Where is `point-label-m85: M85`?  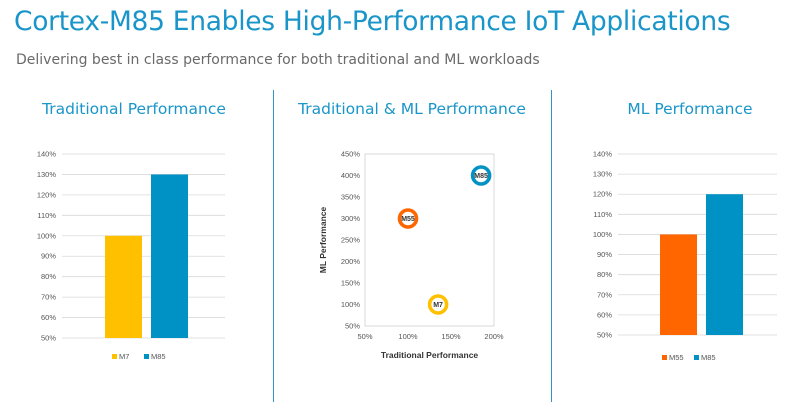
point-label-m85: M85 is located at coordinates (481, 176).